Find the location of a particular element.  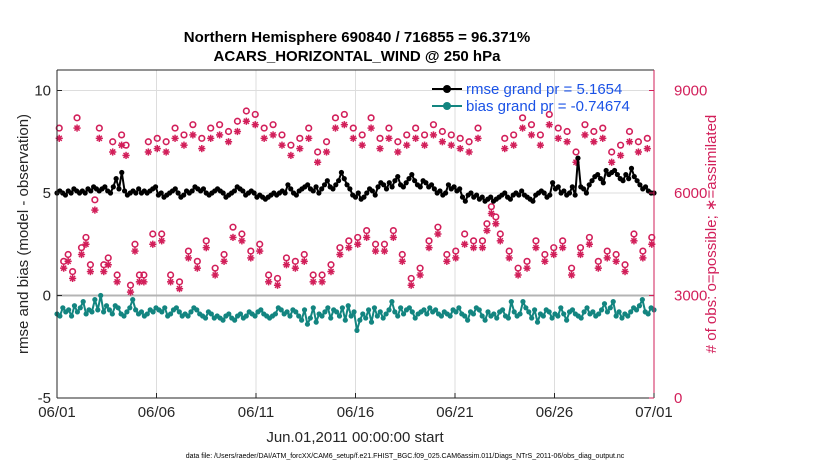

right-axis-label: # of obs: o=possible; ∗=assimilated is located at coordinates (711, 234).